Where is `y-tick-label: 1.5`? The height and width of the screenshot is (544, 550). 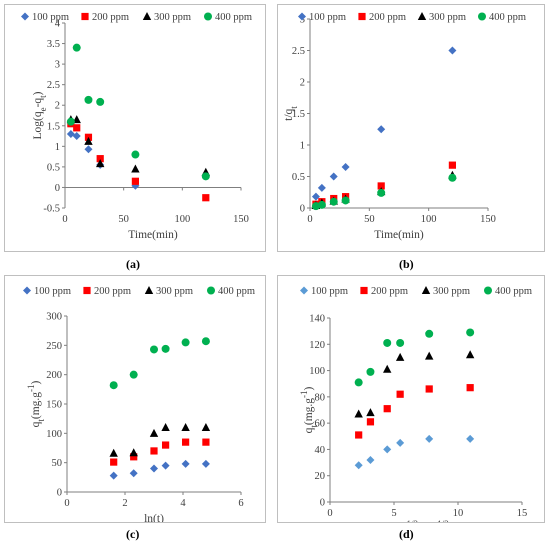
y-tick-label: 1.5 is located at coordinates (298, 114).